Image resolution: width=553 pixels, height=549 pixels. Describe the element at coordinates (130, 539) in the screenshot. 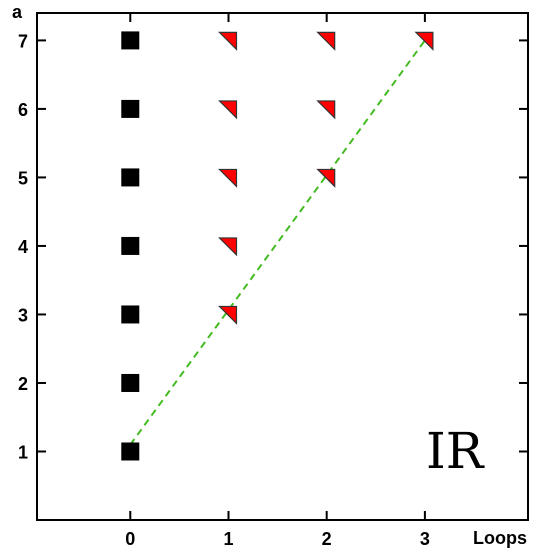

I see `x-tick-label: 0` at that location.